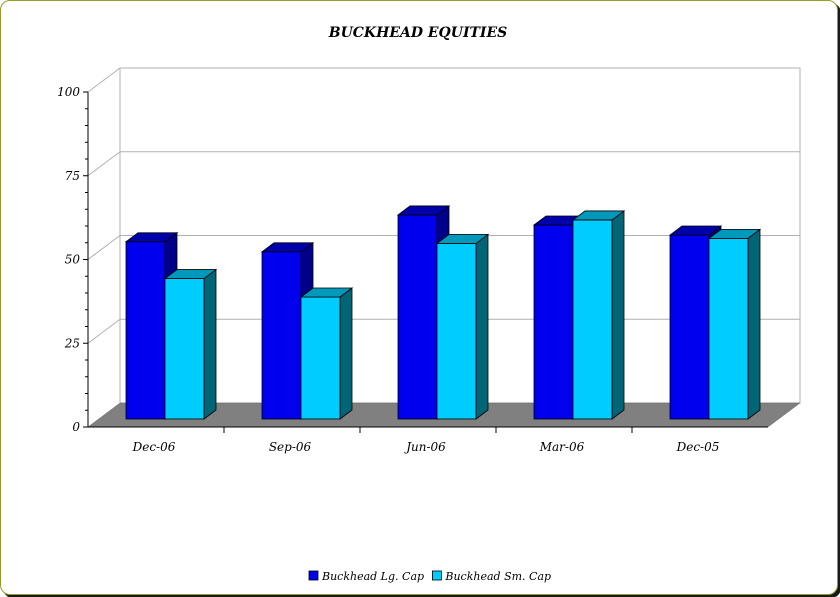 The image size is (840, 597). What do you see at coordinates (68, 92) in the screenshot?
I see `y-tick-label: 100` at bounding box center [68, 92].